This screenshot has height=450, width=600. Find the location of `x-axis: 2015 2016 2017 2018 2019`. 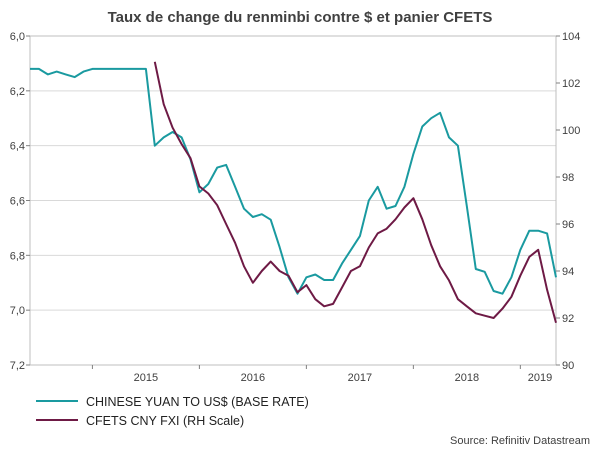

x-axis: 2015 2016 2017 2018 2019 is located at coordinates (321, 374).